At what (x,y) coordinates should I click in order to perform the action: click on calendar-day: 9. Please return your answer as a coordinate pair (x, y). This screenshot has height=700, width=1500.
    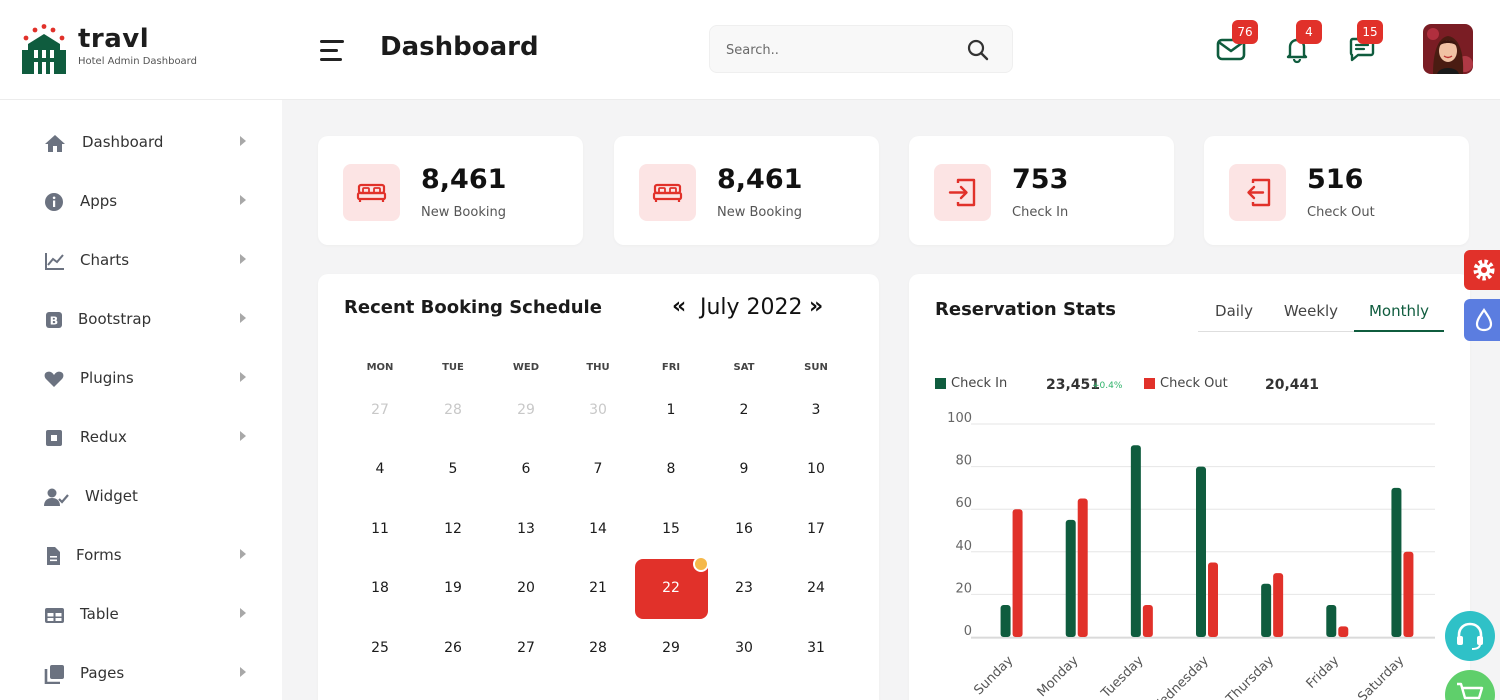
    Looking at the image, I should click on (744, 469).